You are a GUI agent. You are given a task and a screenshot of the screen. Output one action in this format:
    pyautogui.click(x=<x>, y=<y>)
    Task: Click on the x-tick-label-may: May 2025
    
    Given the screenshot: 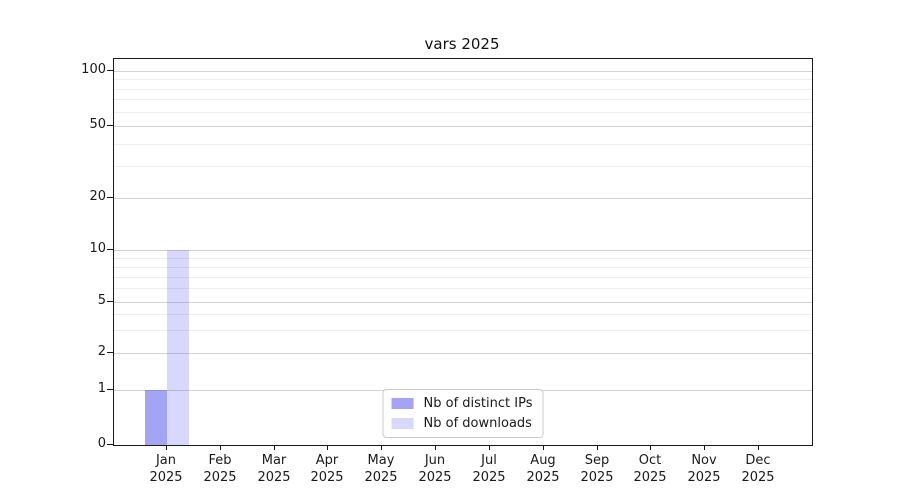 What is the action you would take?
    pyautogui.click(x=381, y=469)
    